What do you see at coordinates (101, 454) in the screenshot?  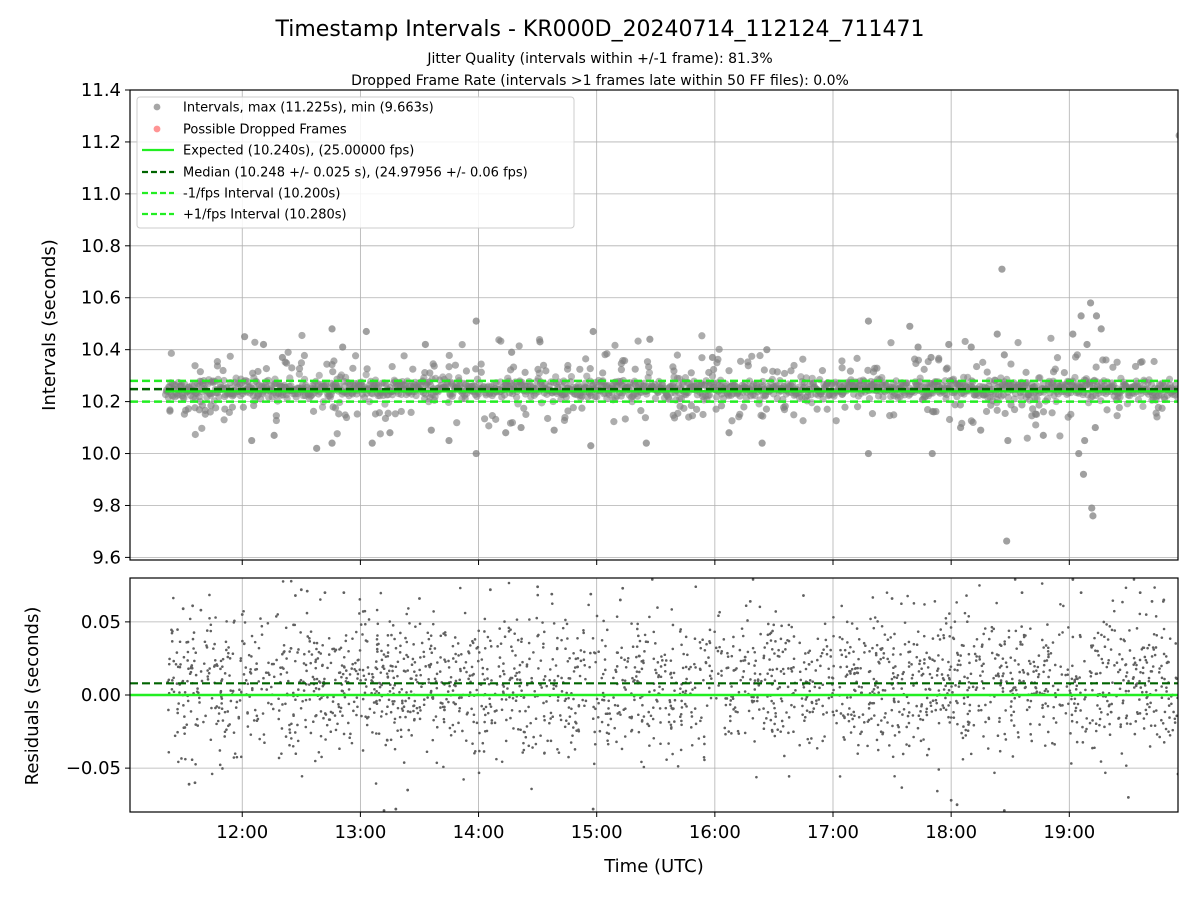 I see `intervals-y-tick-label: 10.0` at bounding box center [101, 454].